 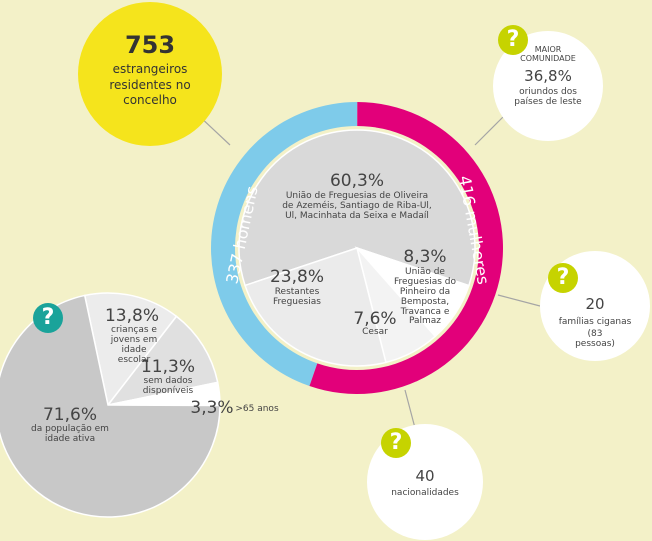 I want to click on community-text: oriundos dos países de leste, so click(x=548, y=97).